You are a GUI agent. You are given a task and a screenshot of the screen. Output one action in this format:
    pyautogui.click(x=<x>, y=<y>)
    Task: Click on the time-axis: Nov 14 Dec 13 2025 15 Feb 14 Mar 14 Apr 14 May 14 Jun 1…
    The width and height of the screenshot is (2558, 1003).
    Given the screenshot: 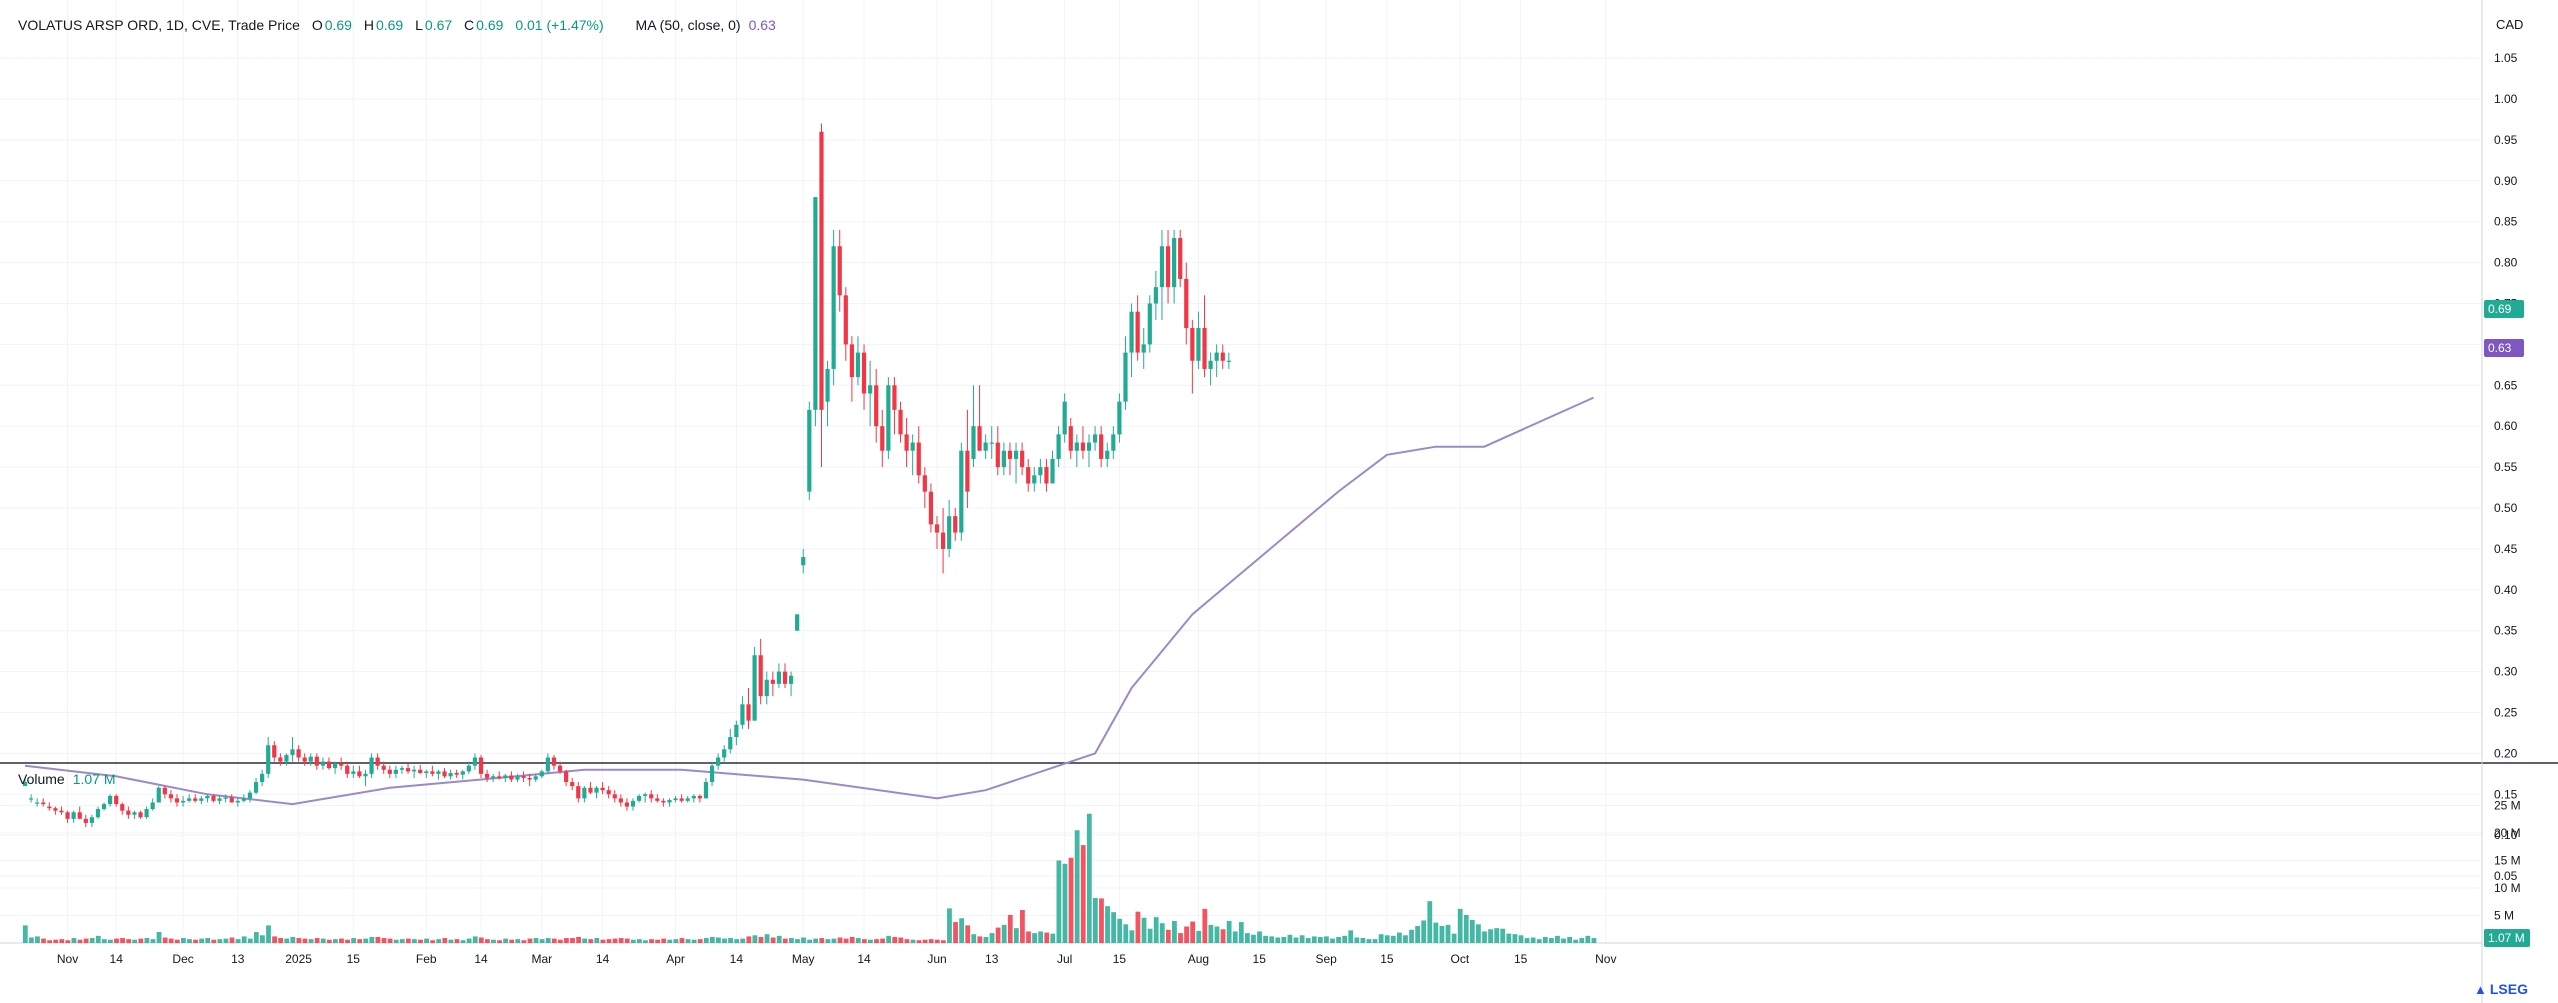 What is the action you would take?
    pyautogui.click(x=837, y=959)
    